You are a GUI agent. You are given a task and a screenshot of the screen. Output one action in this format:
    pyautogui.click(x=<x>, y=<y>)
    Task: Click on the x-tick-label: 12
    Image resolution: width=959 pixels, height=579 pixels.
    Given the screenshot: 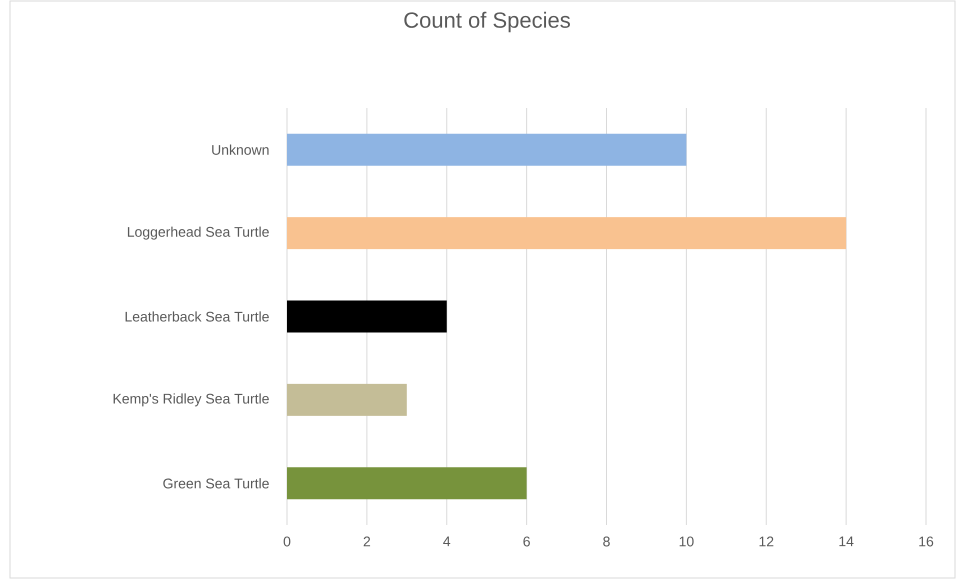 What is the action you would take?
    pyautogui.click(x=767, y=541)
    